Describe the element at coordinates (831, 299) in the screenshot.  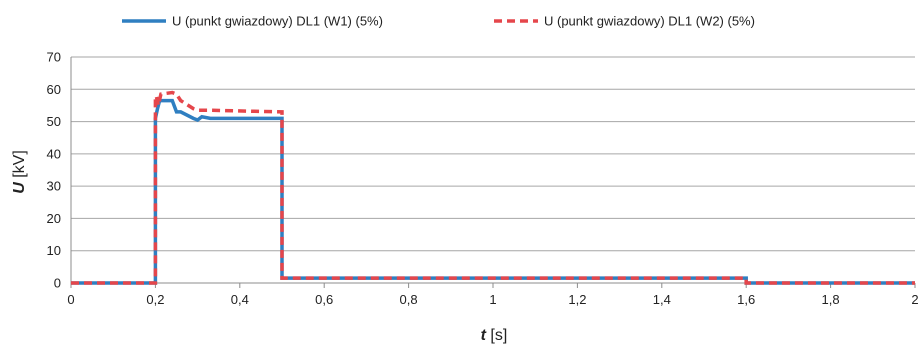
I see `x-tick-label: 1,8` at that location.